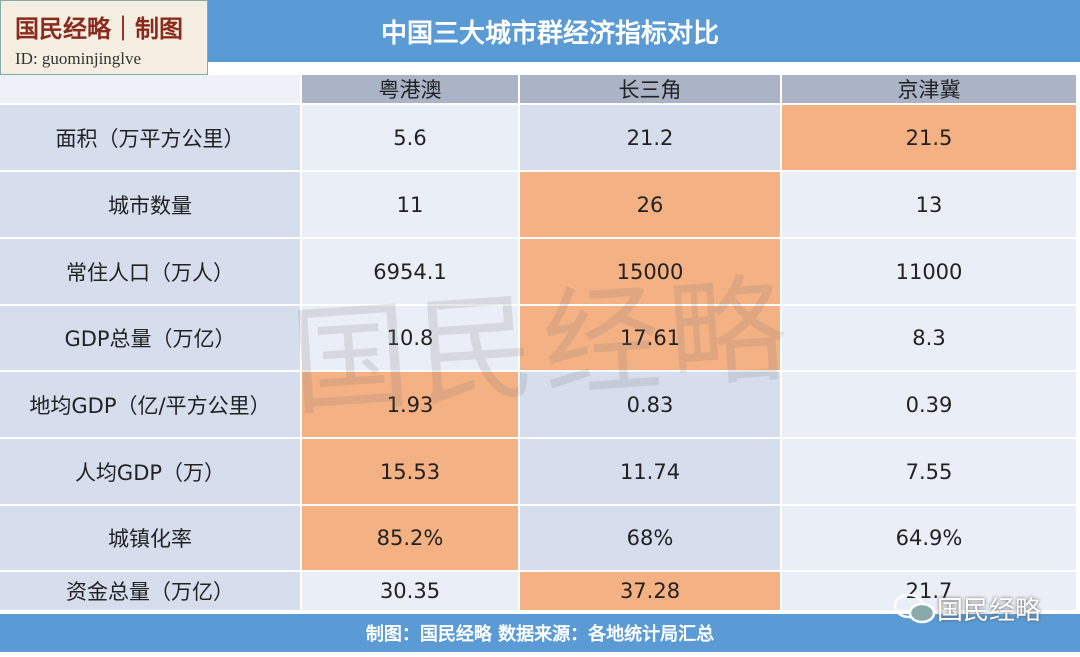 The width and height of the screenshot is (1080, 657). I want to click on data-cell: 1.93, so click(410, 404).